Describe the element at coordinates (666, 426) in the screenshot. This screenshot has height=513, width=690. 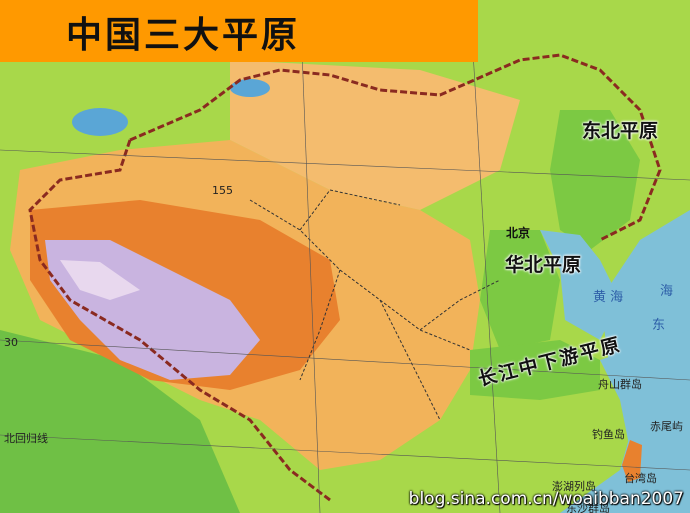
I see `chiwei-label: 赤尾屿` at that location.